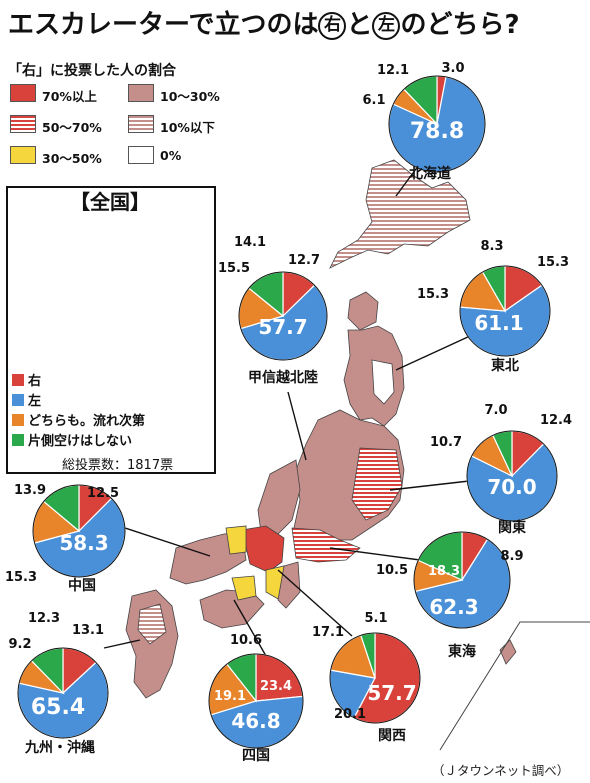 Image resolution: width=590 pixels, height=783 pixels. I want to click on answer-key-right-swatch, so click(18, 380).